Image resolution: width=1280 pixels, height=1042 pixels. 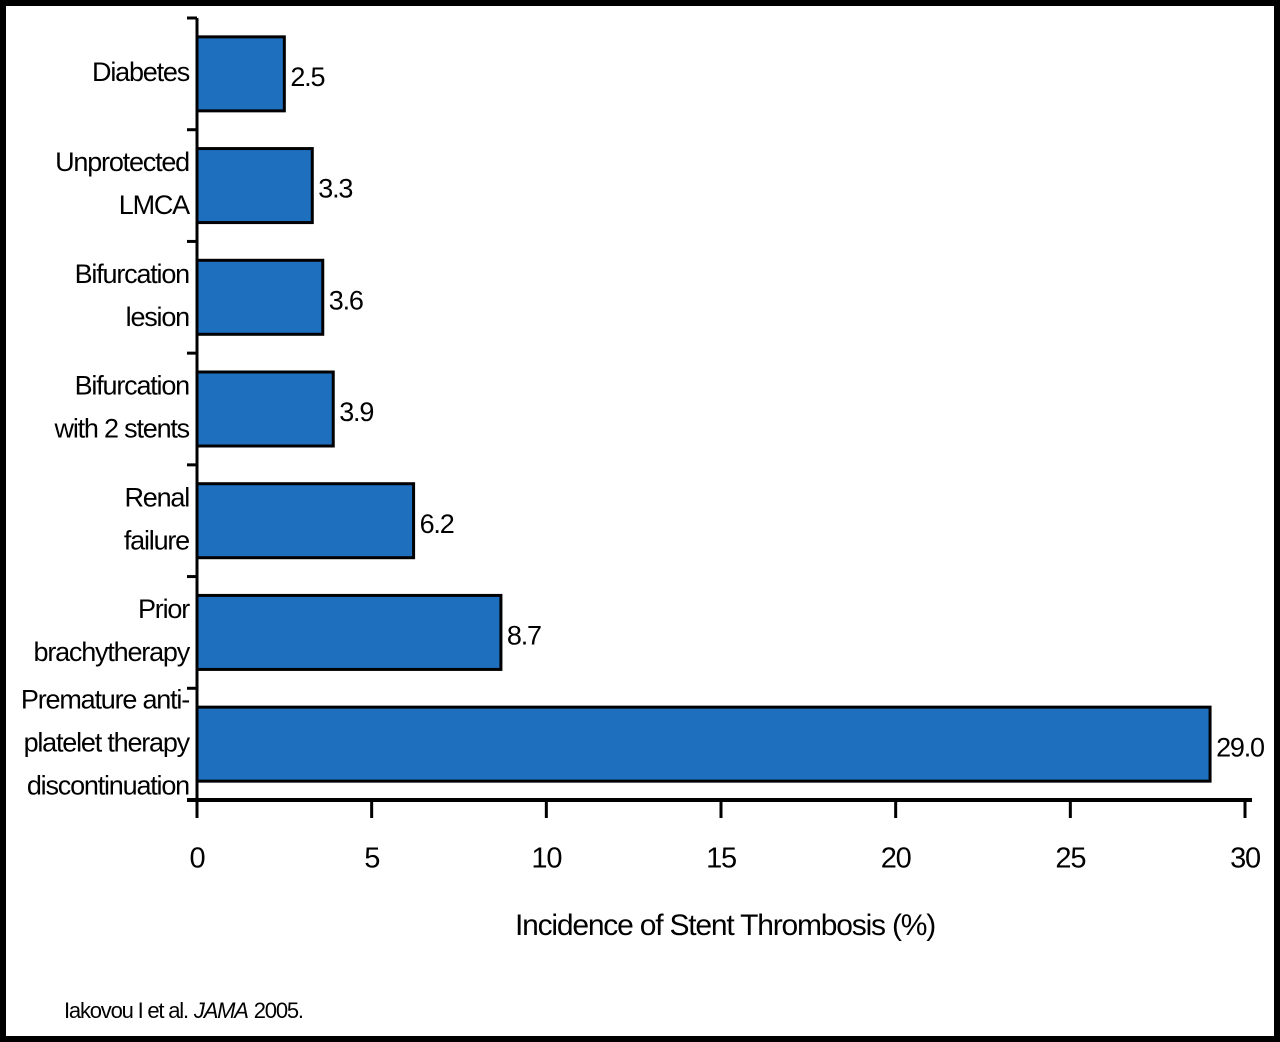 What do you see at coordinates (197, 859) in the screenshot?
I see `x-tick-label: 0` at bounding box center [197, 859].